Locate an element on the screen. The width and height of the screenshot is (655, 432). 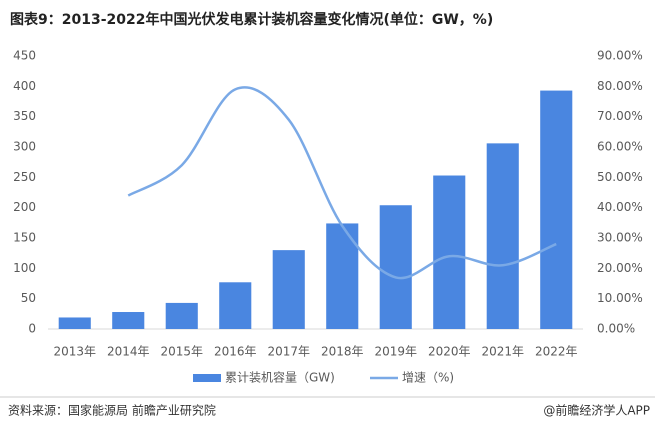
y2-tick-label: 20.00% is located at coordinates (620, 268).